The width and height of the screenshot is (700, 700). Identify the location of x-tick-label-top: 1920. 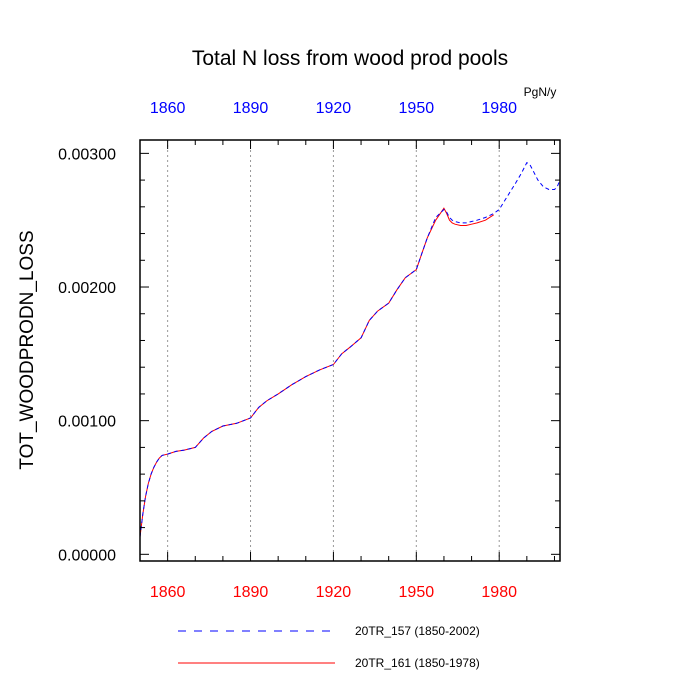
(334, 108).